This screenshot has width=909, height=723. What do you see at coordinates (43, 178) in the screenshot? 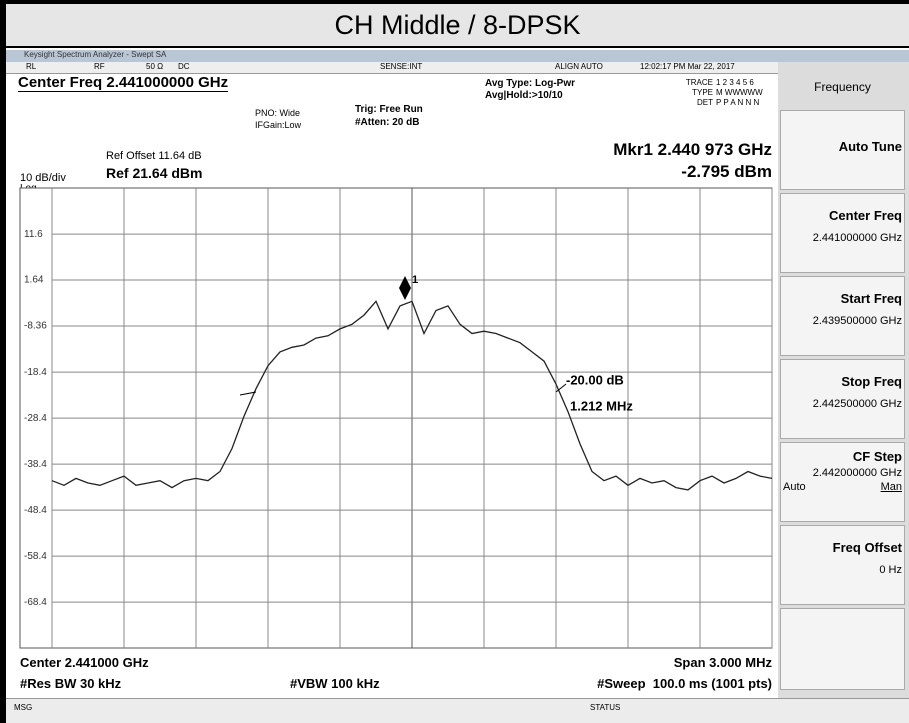
I see `scale: 10 dB/div` at bounding box center [43, 178].